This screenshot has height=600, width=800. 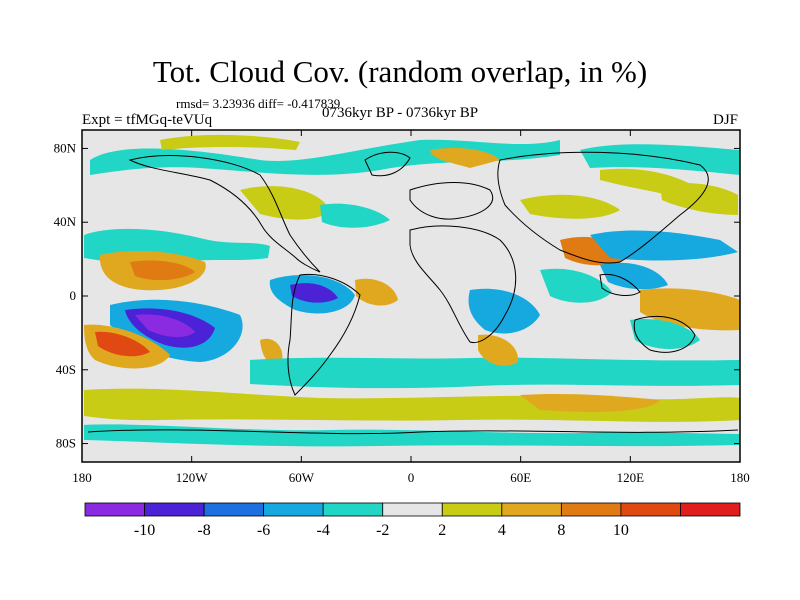 I want to click on colorbar-labels: -10 -8 -6 -4 -2 2 4 8 10, so click(x=381, y=530).